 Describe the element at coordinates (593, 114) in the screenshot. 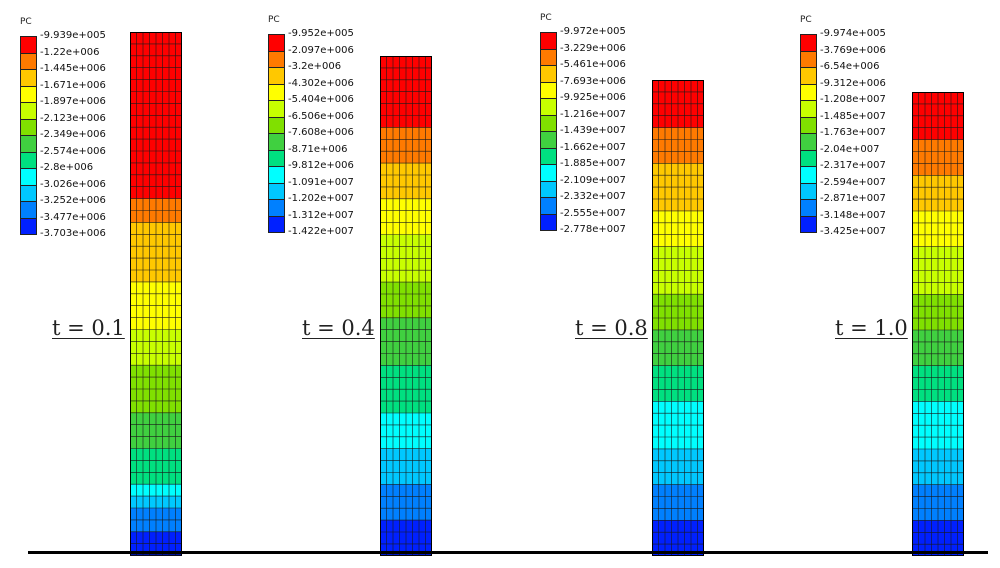

I see `legend-label: -1.216e+007` at that location.